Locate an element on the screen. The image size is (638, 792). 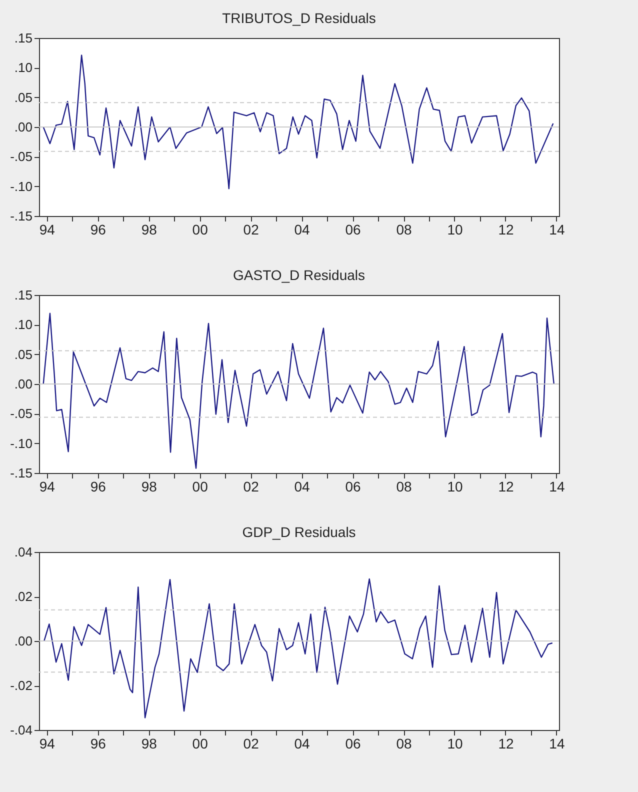
chart-title: GASTO_D Residuals is located at coordinates (299, 275).